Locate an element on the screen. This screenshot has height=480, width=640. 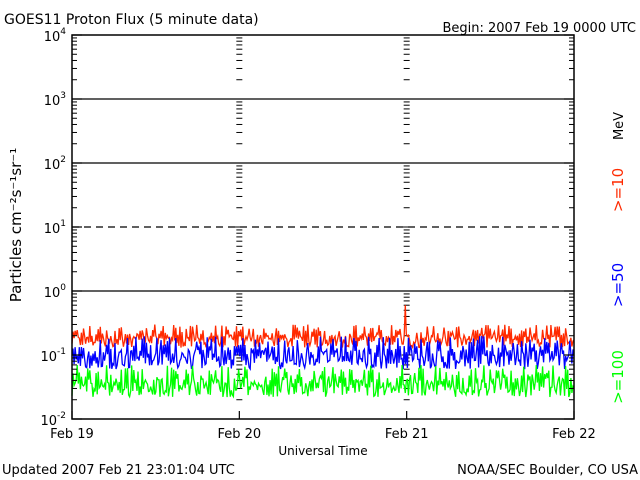
y-tick-label: 10³ is located at coordinates (55, 100).